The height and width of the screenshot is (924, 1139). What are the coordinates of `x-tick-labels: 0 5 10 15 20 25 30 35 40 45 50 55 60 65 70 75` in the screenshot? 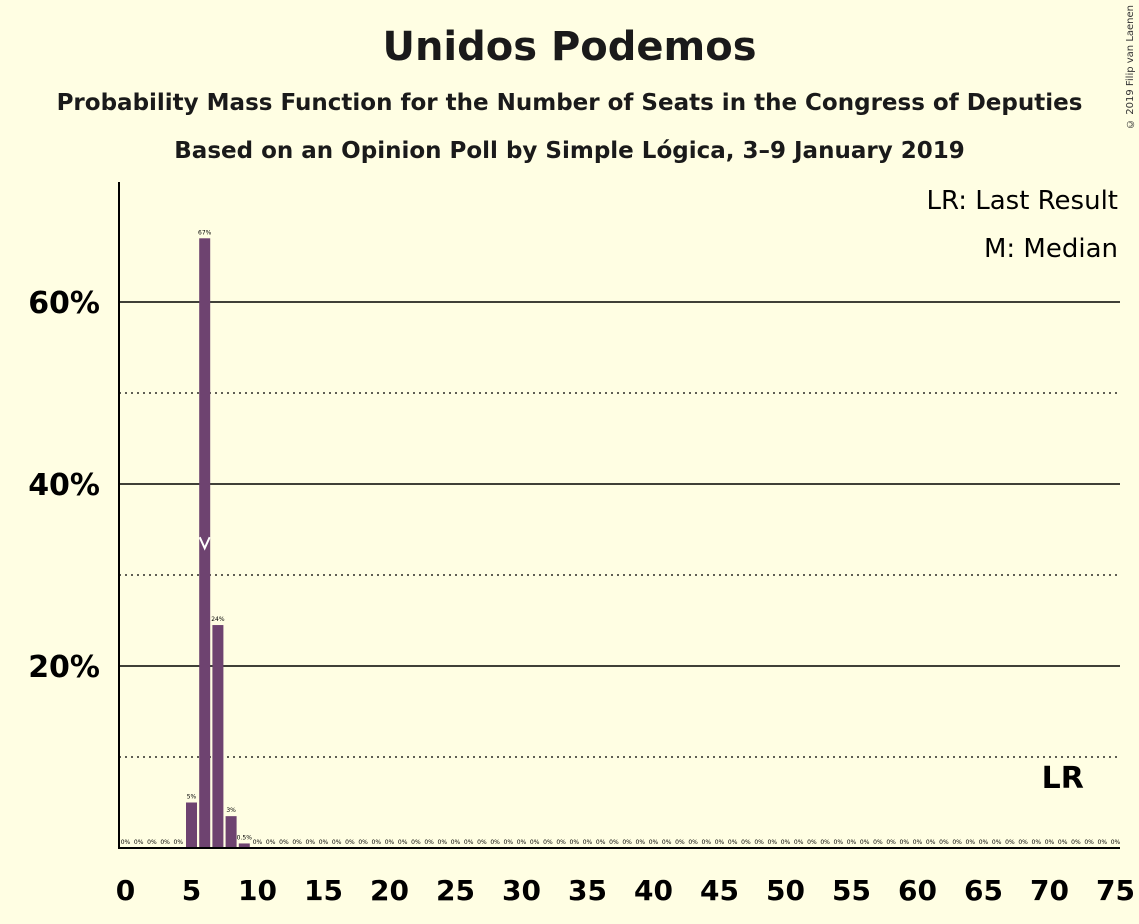 It's located at (625, 890).